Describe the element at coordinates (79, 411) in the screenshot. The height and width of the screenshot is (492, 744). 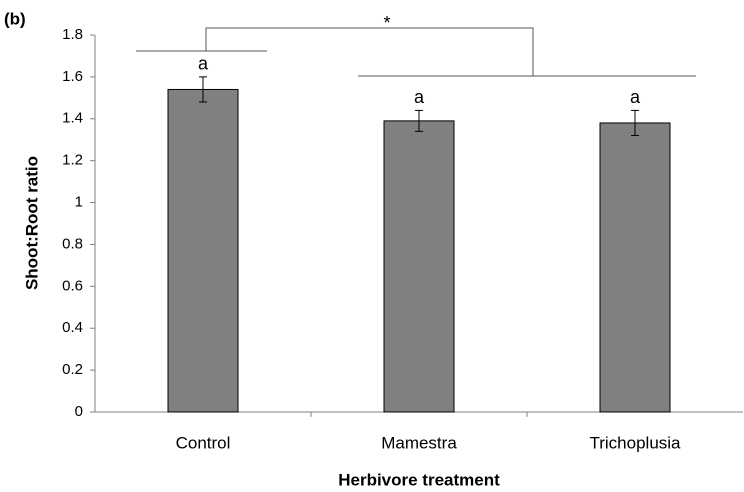
I see `y-tick-label: 0` at that location.